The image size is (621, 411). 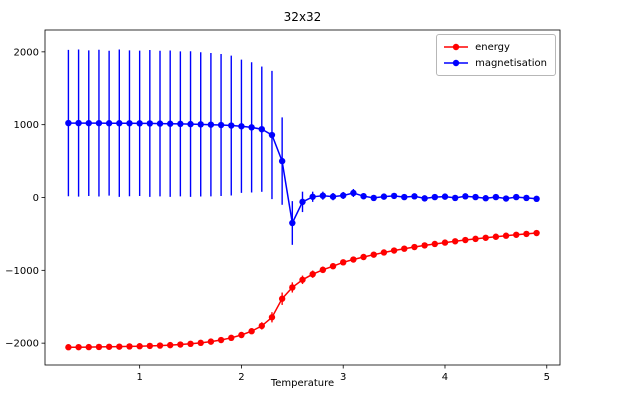 What do you see at coordinates (26, 125) in the screenshot?
I see `y-tick-label: 1000` at bounding box center [26, 125].